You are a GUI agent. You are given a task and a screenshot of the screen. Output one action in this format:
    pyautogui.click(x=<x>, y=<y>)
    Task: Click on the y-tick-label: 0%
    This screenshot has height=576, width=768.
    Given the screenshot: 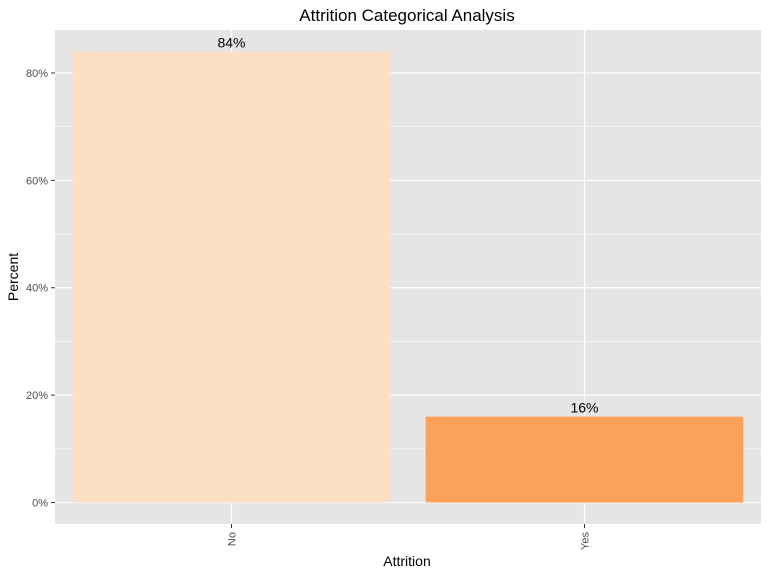 What is the action you would take?
    pyautogui.click(x=40, y=504)
    